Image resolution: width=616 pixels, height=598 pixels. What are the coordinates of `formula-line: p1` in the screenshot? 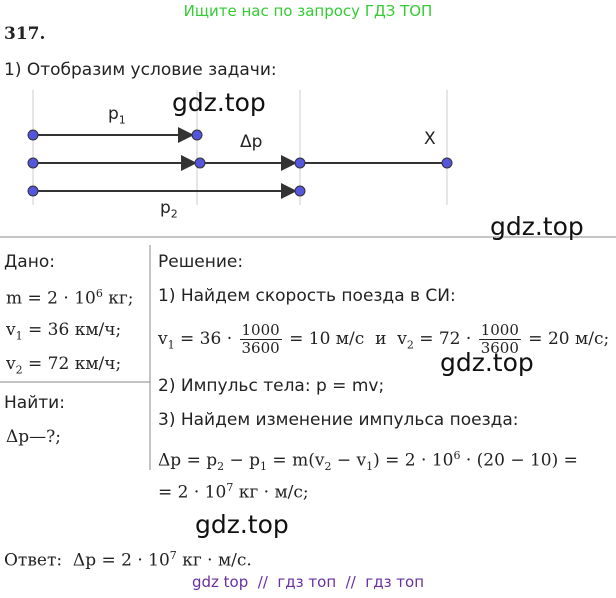 It's located at (117, 115).